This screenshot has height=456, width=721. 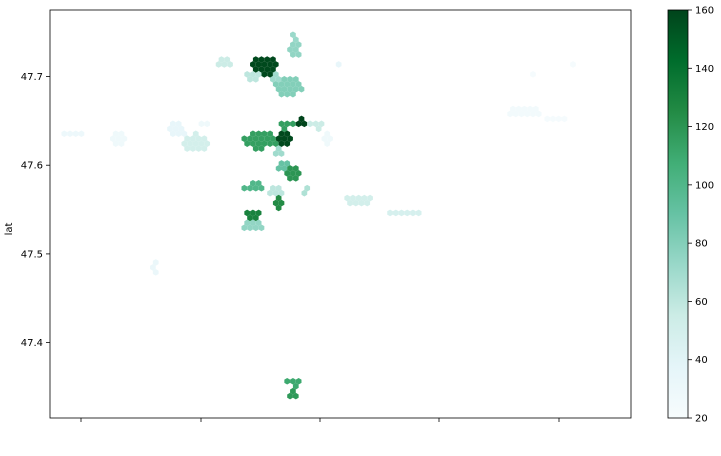 I want to click on y-tick-label: 47.6, so click(x=32, y=166).